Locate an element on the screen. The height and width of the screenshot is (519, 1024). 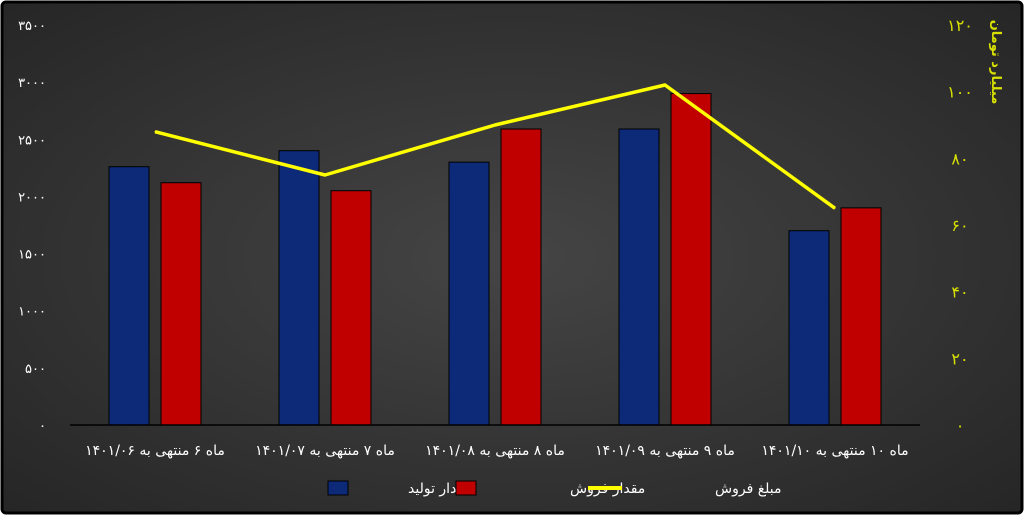
y-left-tick-label: ۱۵۰۰ is located at coordinates (32, 255).